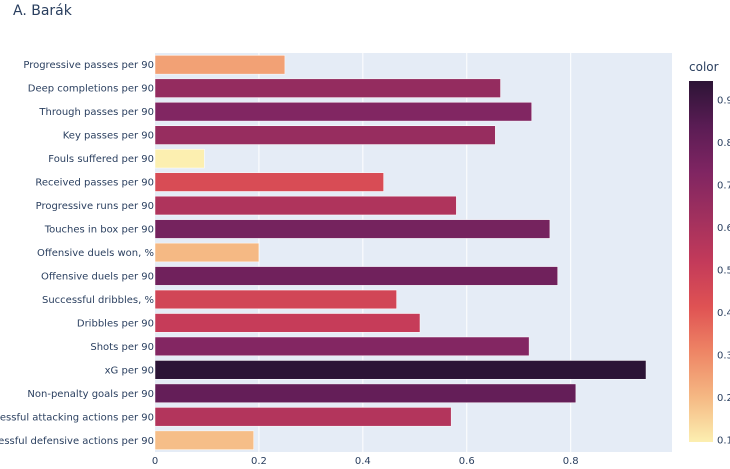 This screenshot has width=730, height=469. I want to click on colorbar-title: color, so click(704, 67).